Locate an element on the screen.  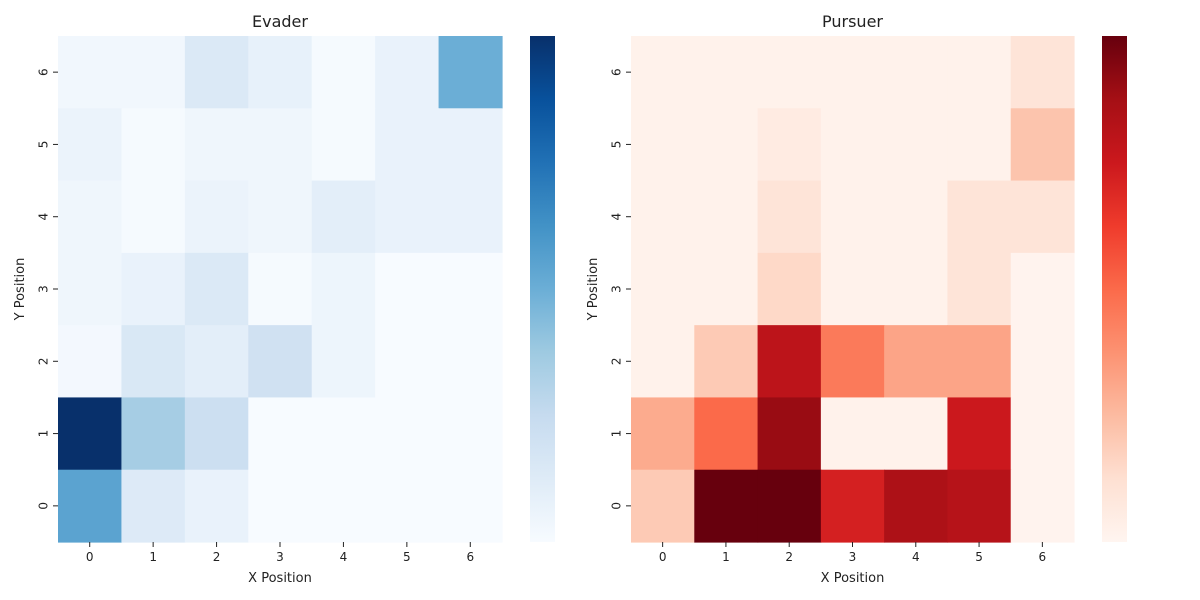
y-tick-label: 4 is located at coordinates (617, 217).